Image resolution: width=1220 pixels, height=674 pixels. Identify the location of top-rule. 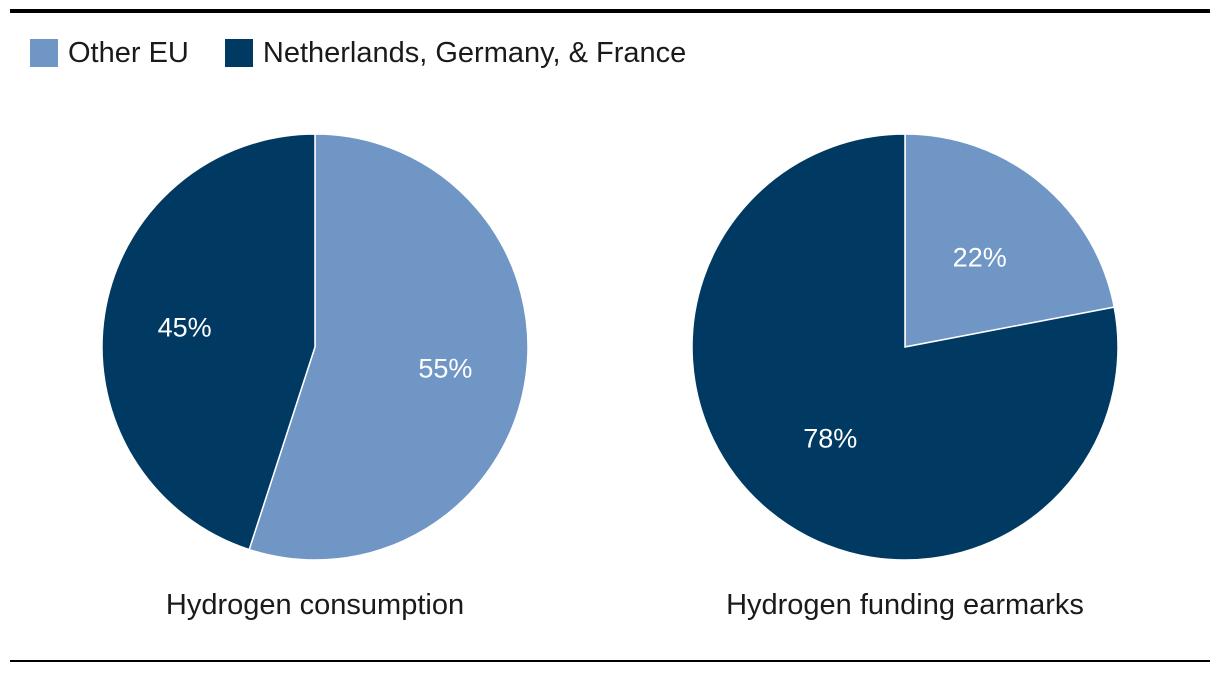
(610, 11).